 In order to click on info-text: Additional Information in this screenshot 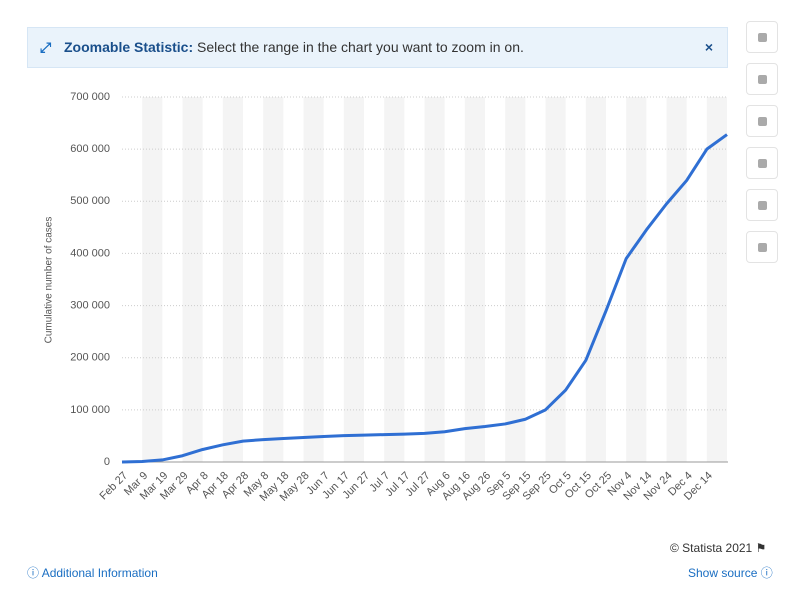, I will do `click(99, 573)`.